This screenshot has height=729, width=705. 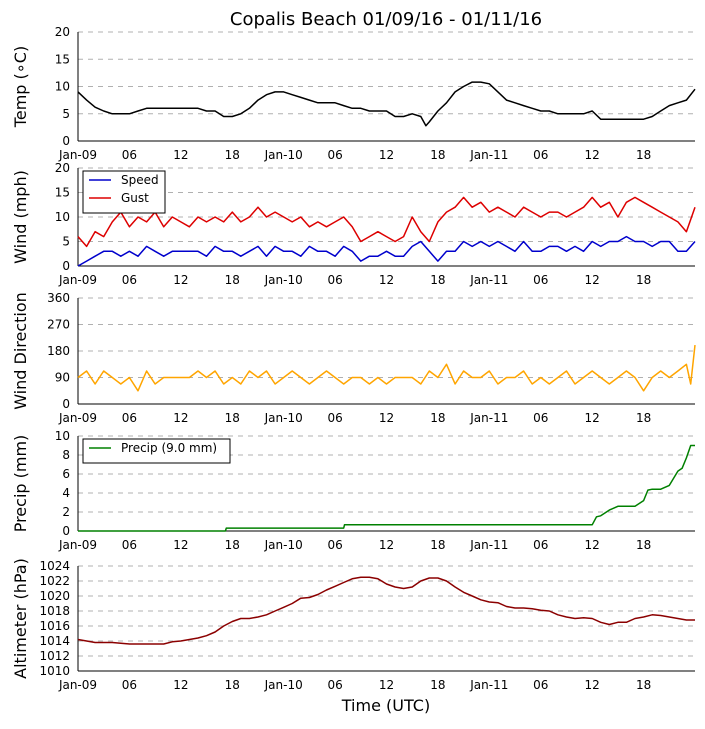 I want to click on wind-x-tick-label: Jan-11, so click(x=488, y=280).